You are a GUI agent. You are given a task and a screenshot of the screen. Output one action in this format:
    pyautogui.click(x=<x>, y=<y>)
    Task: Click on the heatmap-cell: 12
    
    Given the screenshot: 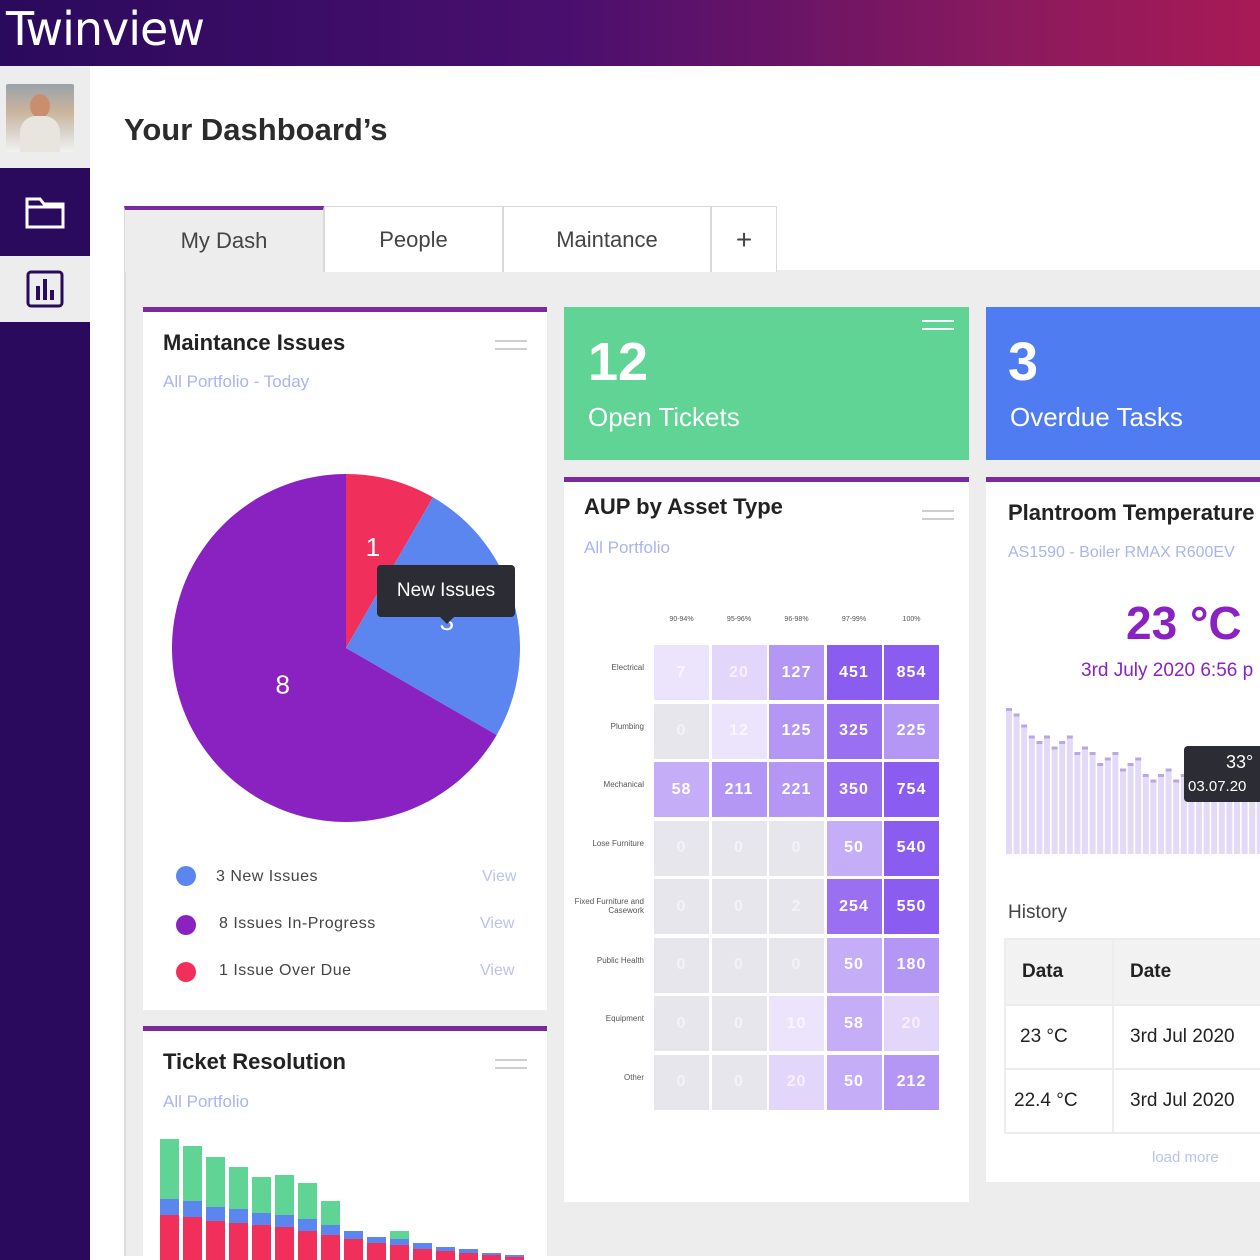 What is the action you would take?
    pyautogui.click(x=739, y=731)
    